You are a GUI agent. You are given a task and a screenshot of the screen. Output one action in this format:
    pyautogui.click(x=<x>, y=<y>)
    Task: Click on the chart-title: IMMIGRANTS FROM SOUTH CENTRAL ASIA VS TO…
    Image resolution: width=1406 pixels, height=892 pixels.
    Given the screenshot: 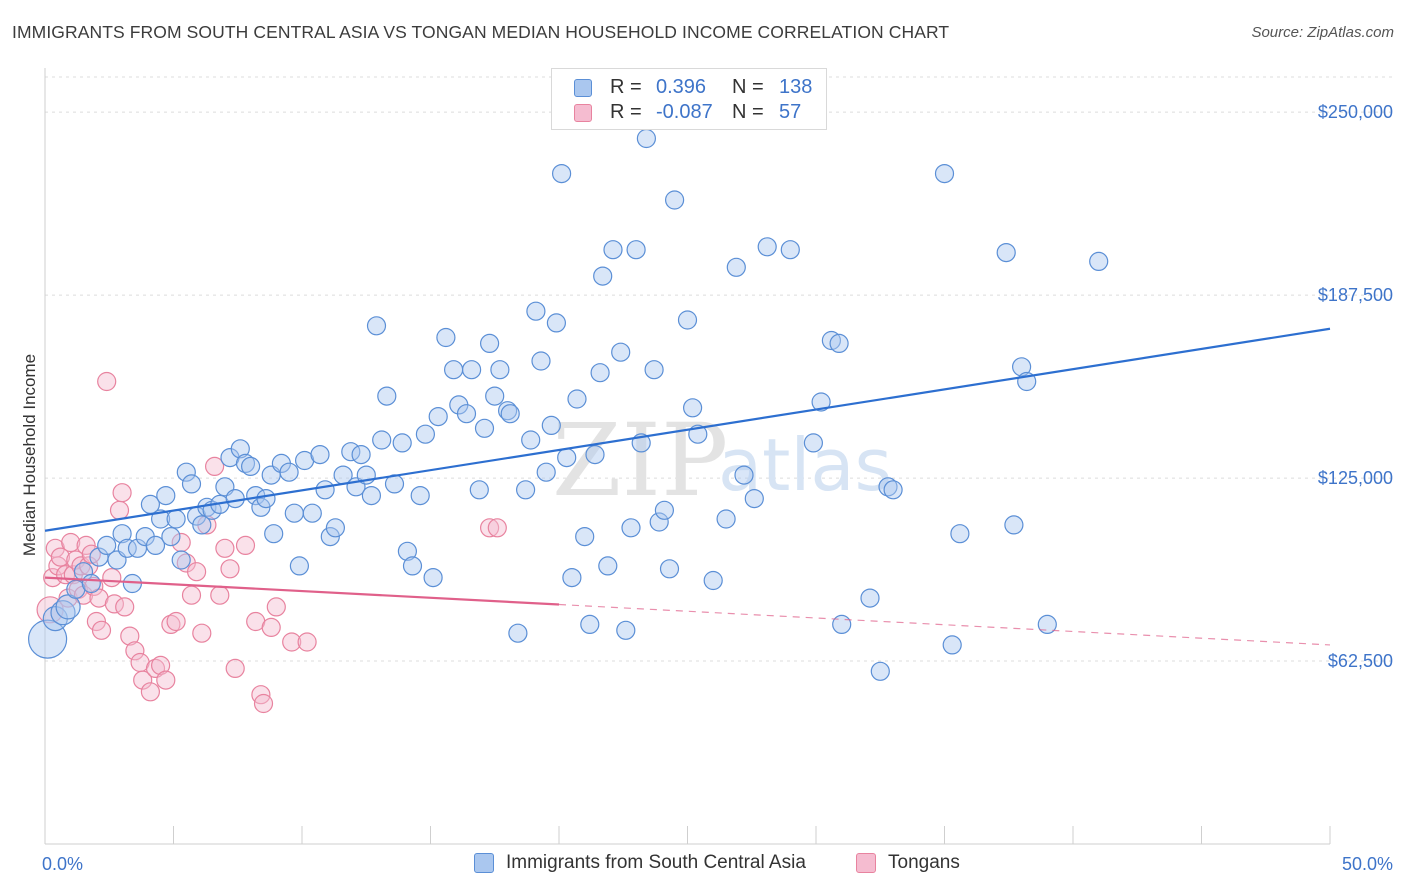 What is the action you would take?
    pyautogui.click(x=481, y=32)
    